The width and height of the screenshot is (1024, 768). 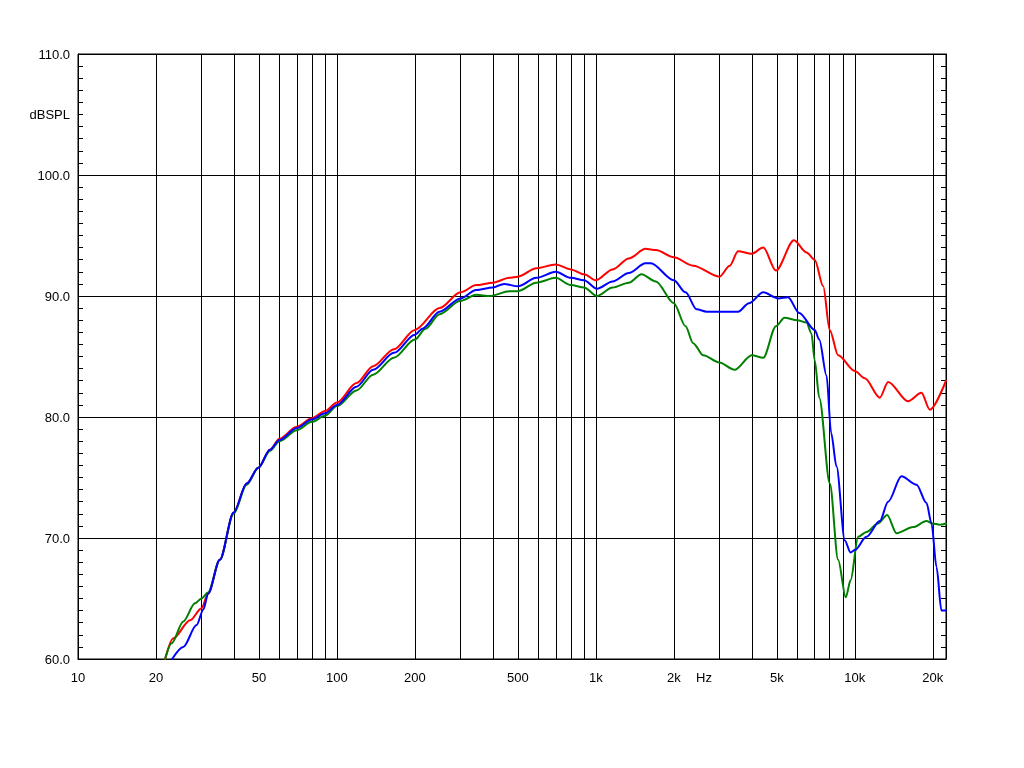 What do you see at coordinates (704, 677) in the screenshot?
I see `x-axis-title: Hz` at bounding box center [704, 677].